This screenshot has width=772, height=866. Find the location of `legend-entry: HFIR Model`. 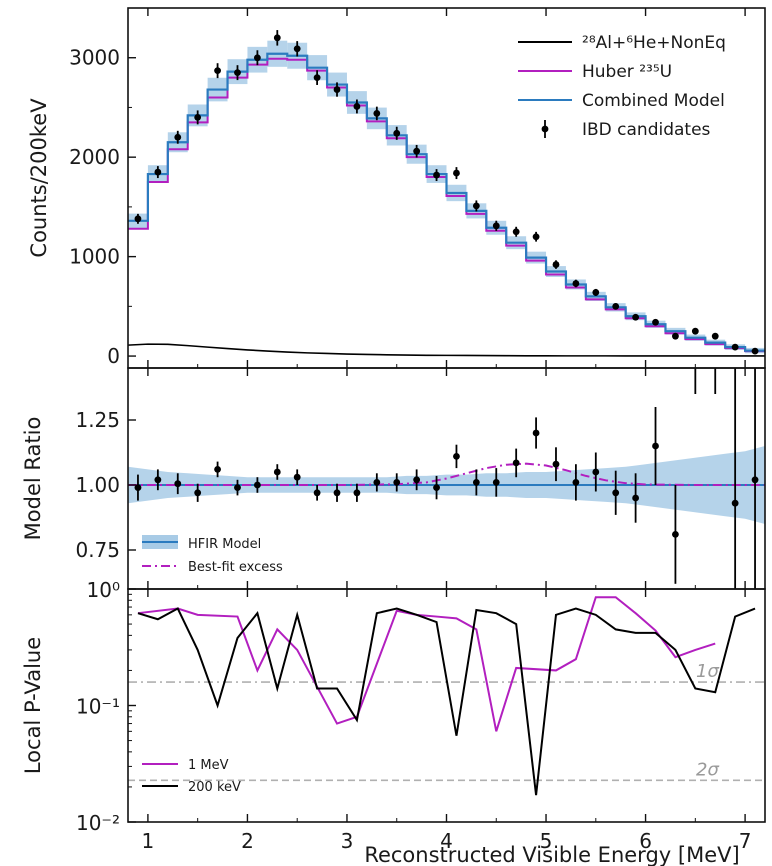

legend-entry: HFIR Model is located at coordinates (224, 544).